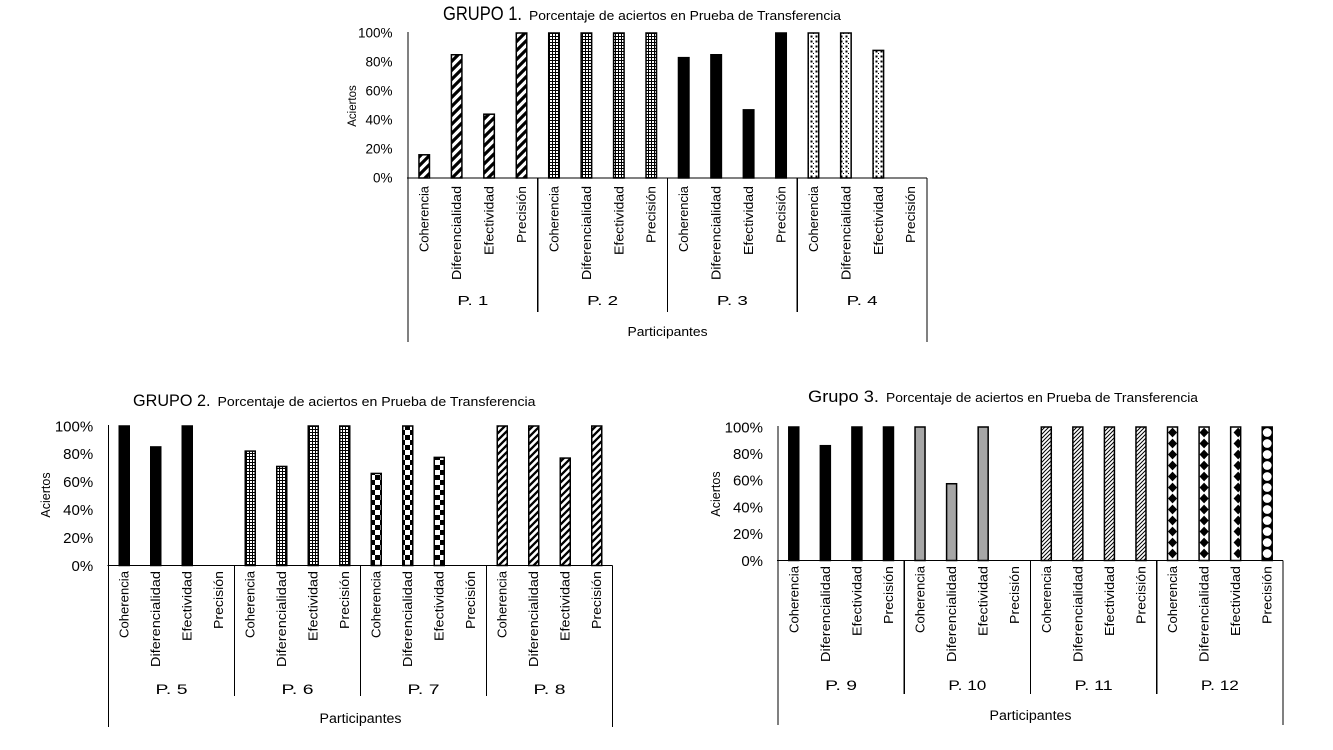 The width and height of the screenshot is (1333, 750). What do you see at coordinates (602, 300) in the screenshot?
I see `svg-text: P. 2` at bounding box center [602, 300].